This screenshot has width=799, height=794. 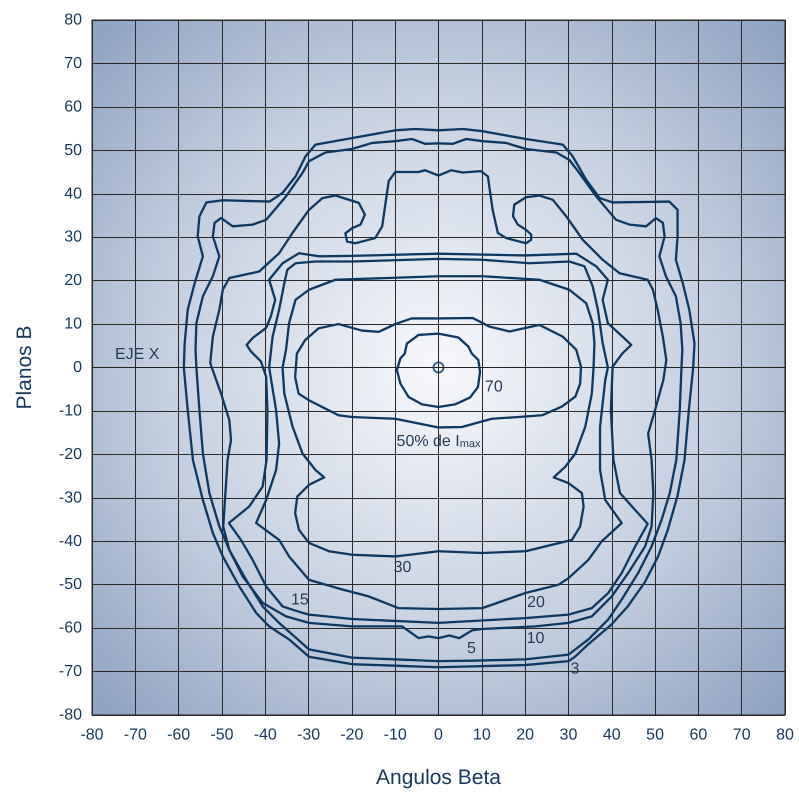 I want to click on x-tick-label: -40, so click(x=265, y=735).